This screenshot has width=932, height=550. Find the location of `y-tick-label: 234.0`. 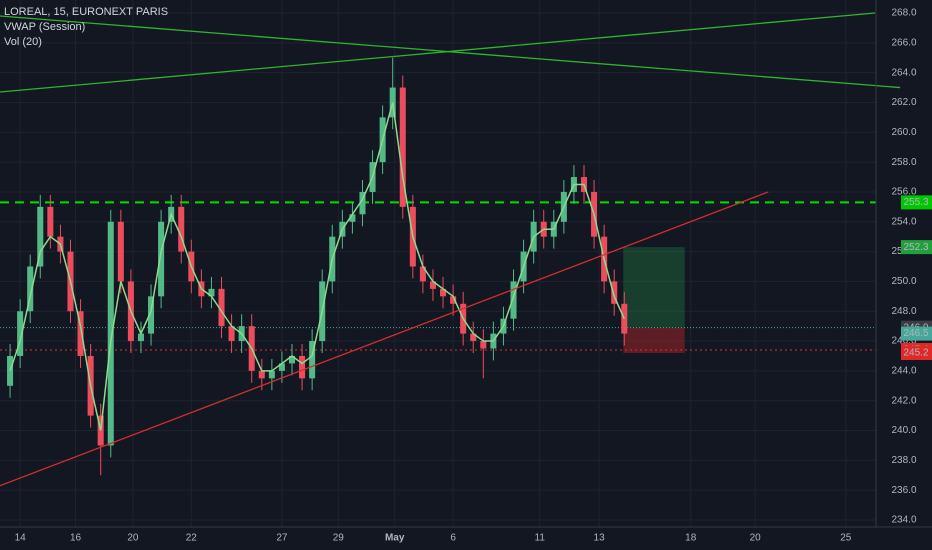

y-tick-label: 234.0 is located at coordinates (903, 520).